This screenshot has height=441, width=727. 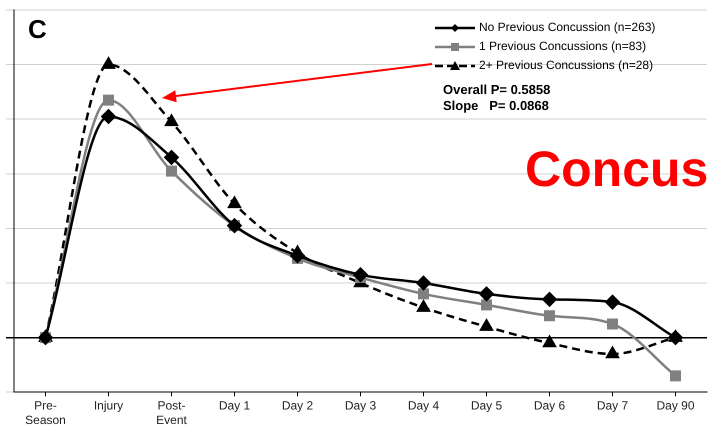 I want to click on x-tick-label: Post-Event, so click(x=172, y=413).